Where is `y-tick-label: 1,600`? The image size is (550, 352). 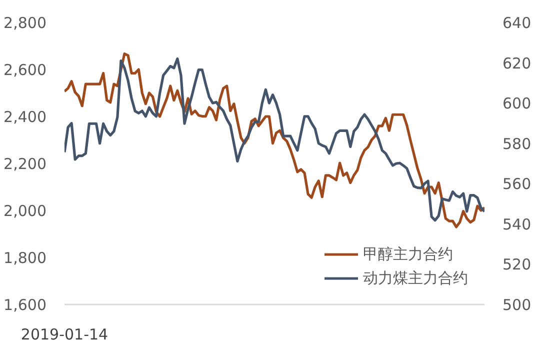 y-tick-label: 1,600 is located at coordinates (25, 305).